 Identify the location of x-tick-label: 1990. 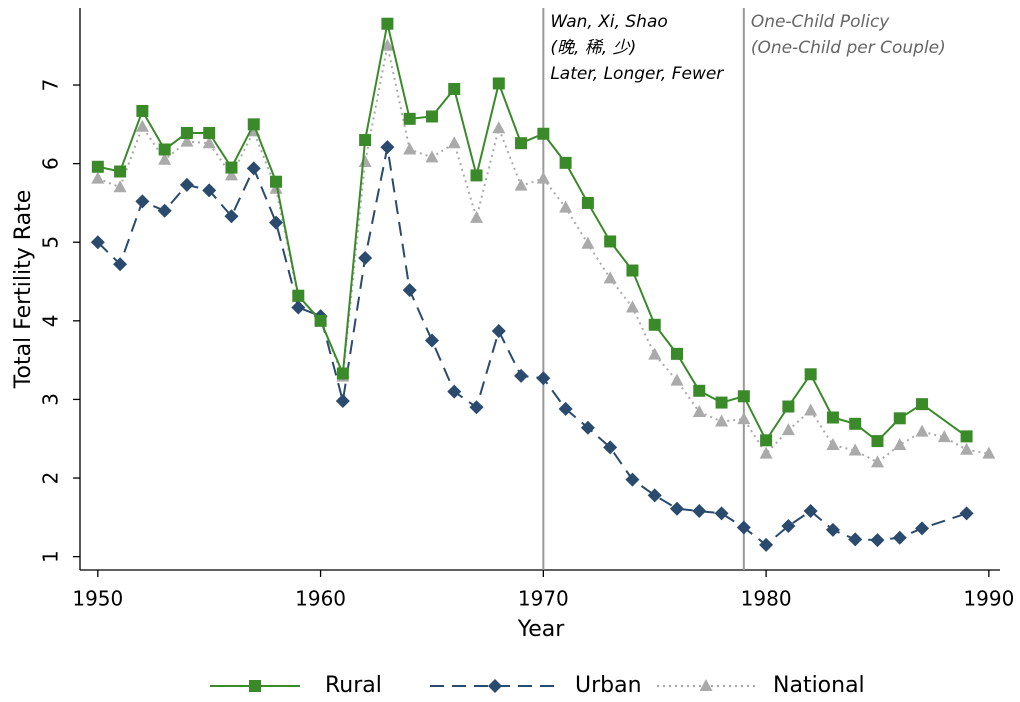
(988, 599).